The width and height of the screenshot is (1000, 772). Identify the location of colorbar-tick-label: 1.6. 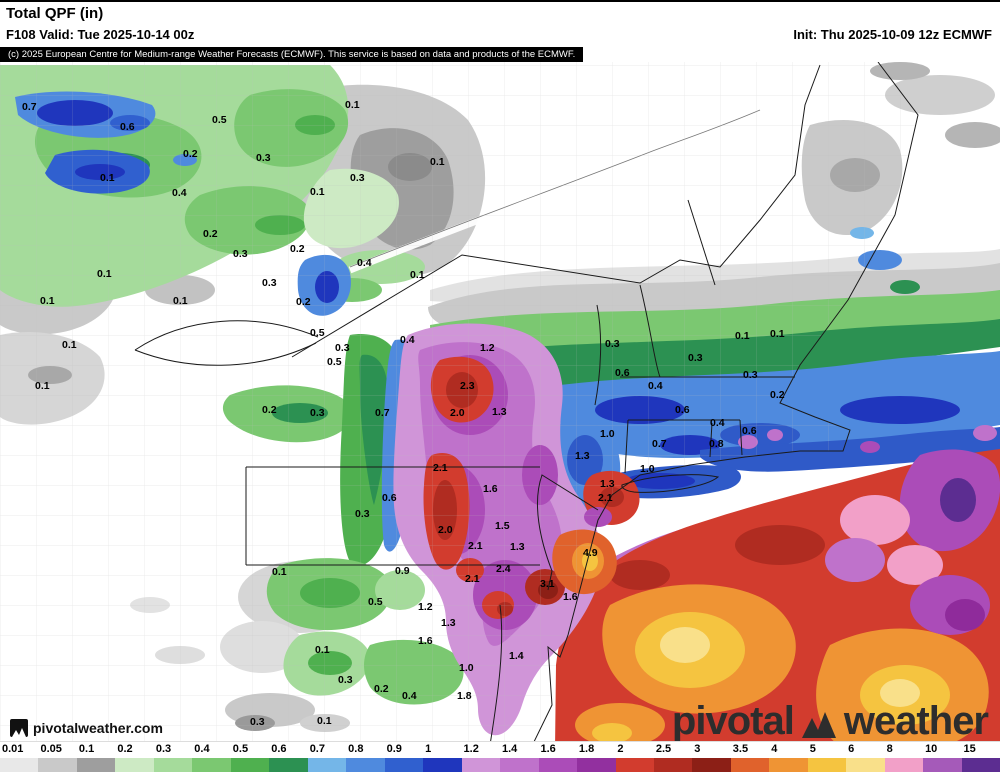
(548, 749).